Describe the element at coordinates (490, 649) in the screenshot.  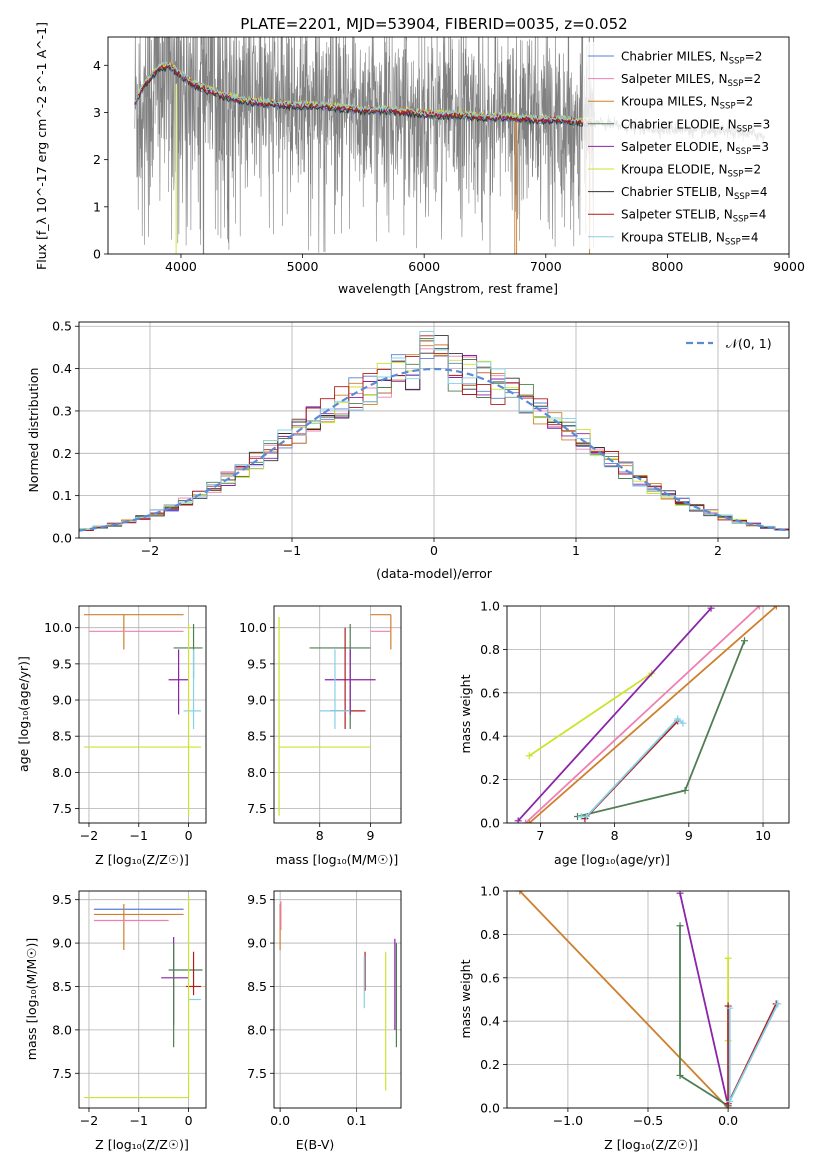
I see `y-tick-label: 0.8` at that location.